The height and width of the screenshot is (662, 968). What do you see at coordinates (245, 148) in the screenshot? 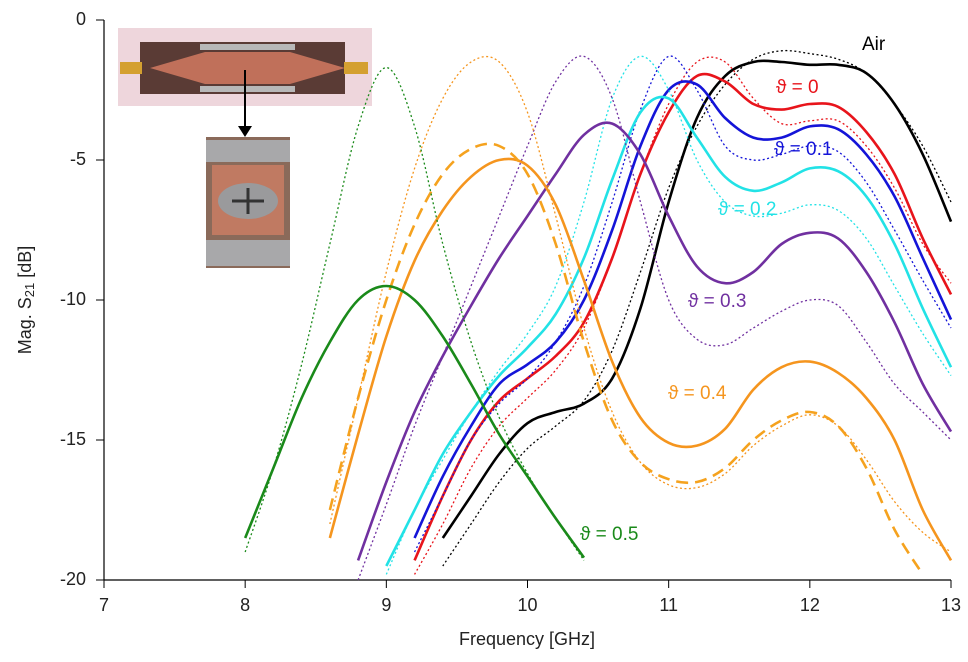
I see `inset-photo` at bounding box center [245, 148].